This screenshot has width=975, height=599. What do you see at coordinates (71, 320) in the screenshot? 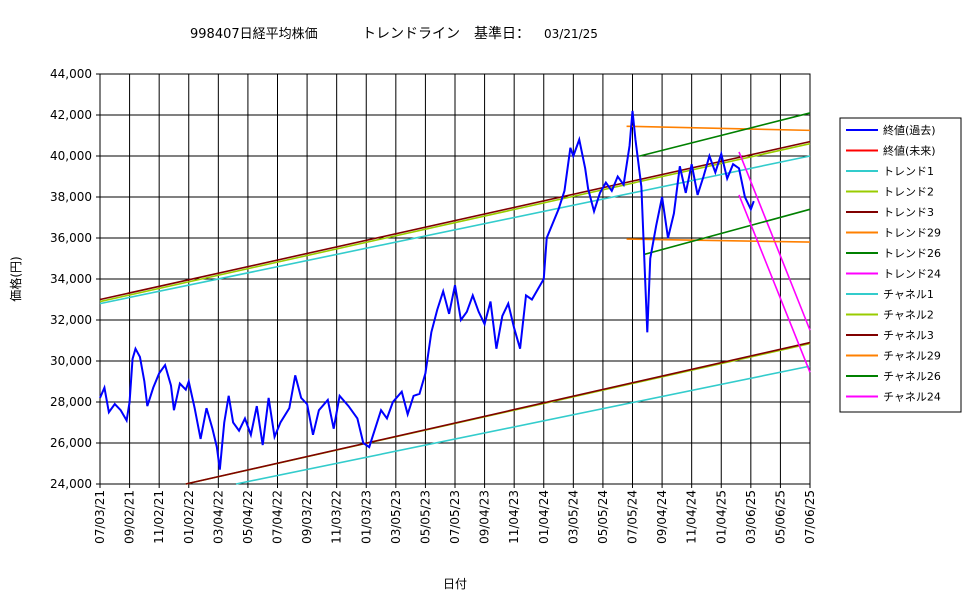
I see `y-tick-label: 32,000` at bounding box center [71, 320].